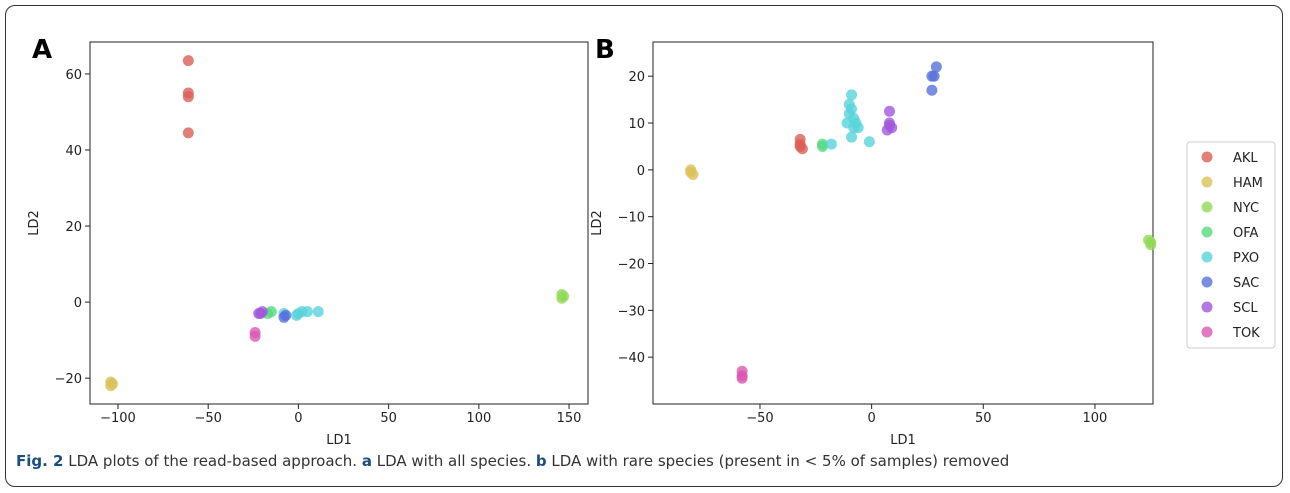  I want to click on caption-part: LDA with all species., so click(453, 461).